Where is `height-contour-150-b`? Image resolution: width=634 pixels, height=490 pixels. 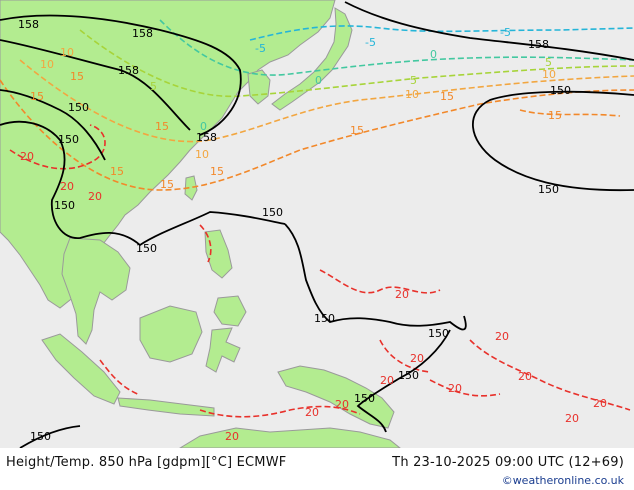 height-contour-150-b is located at coordinates (375, 277).